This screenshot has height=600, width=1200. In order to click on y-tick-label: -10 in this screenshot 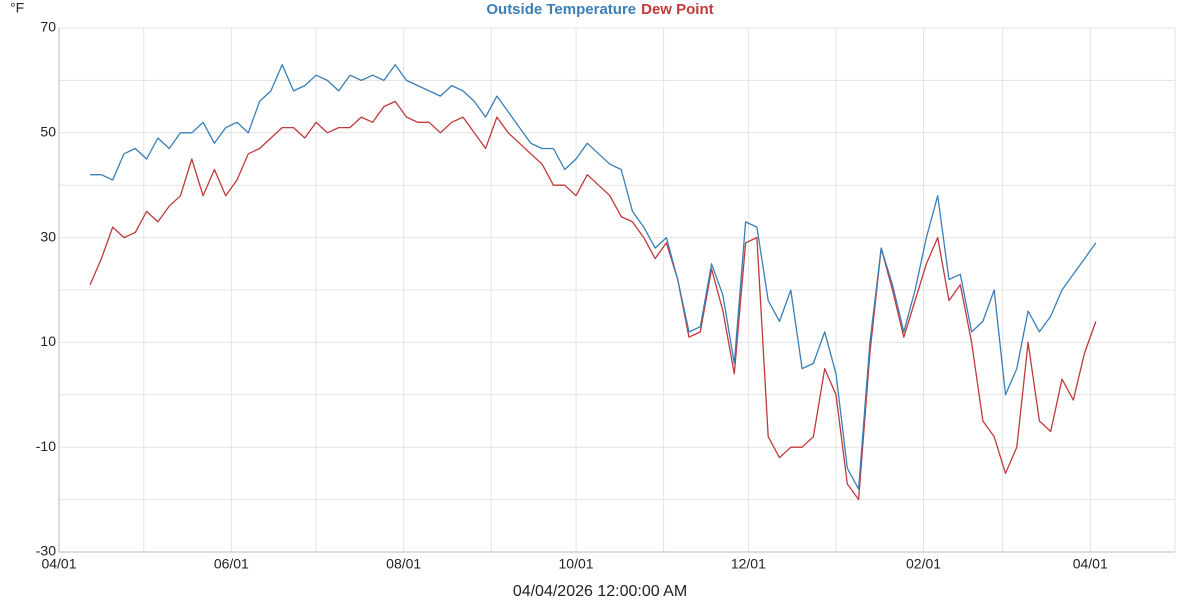, I will do `click(46, 446)`.